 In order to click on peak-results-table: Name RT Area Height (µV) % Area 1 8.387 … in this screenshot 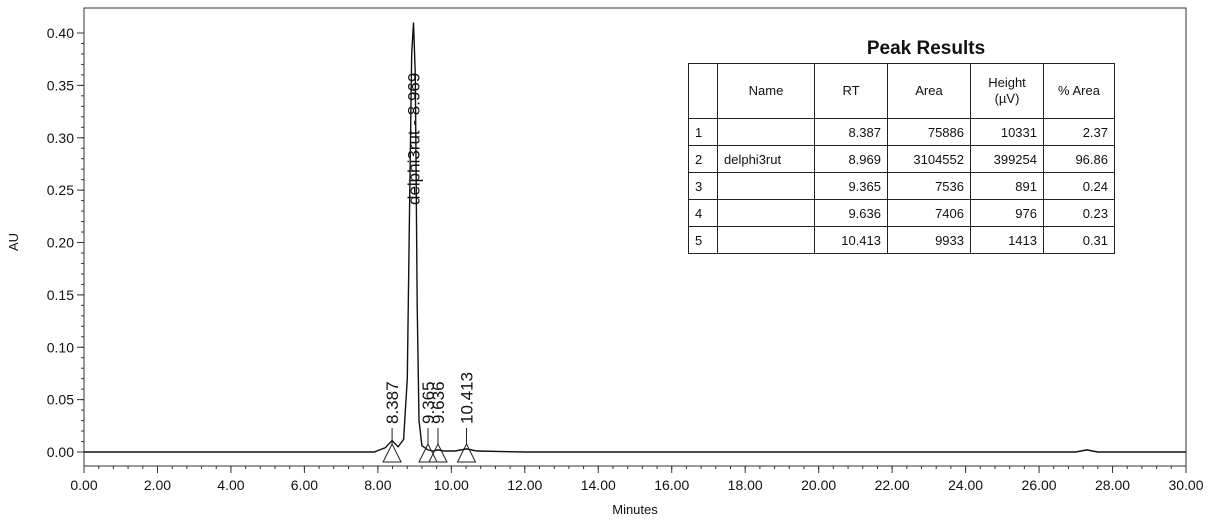, I will do `click(901, 158)`.